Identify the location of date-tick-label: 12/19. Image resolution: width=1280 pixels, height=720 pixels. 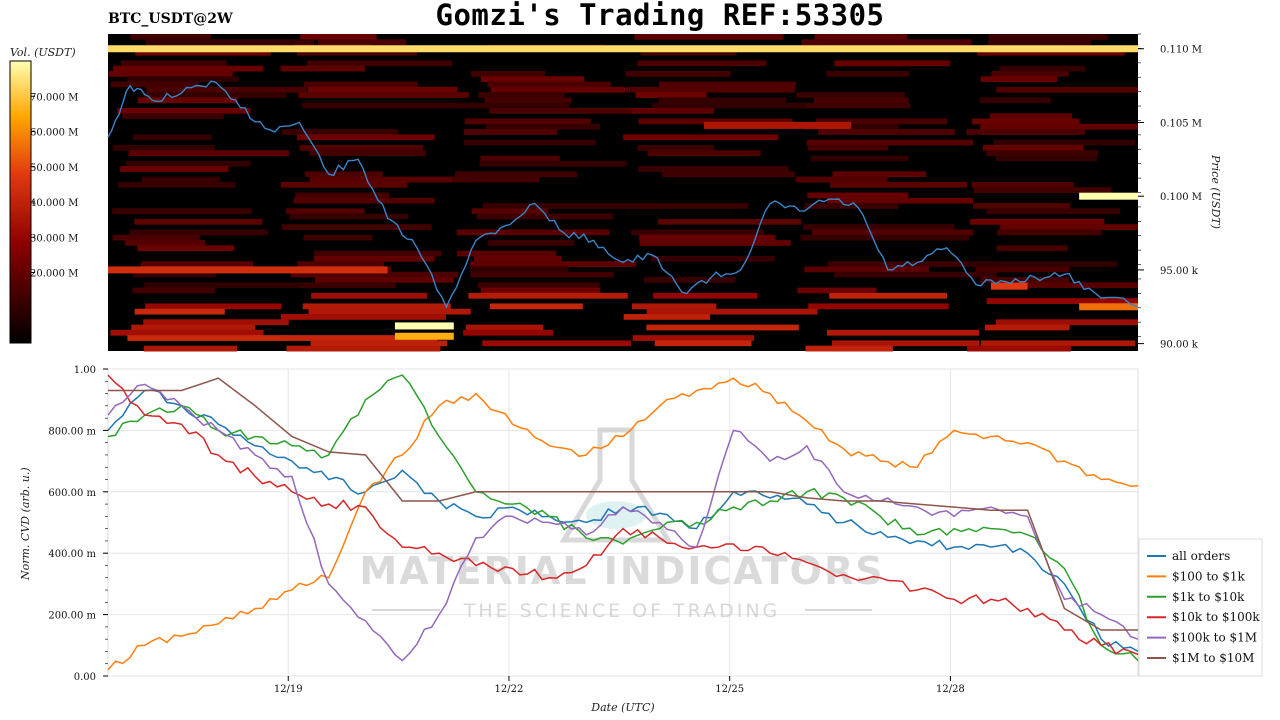
(288, 689).